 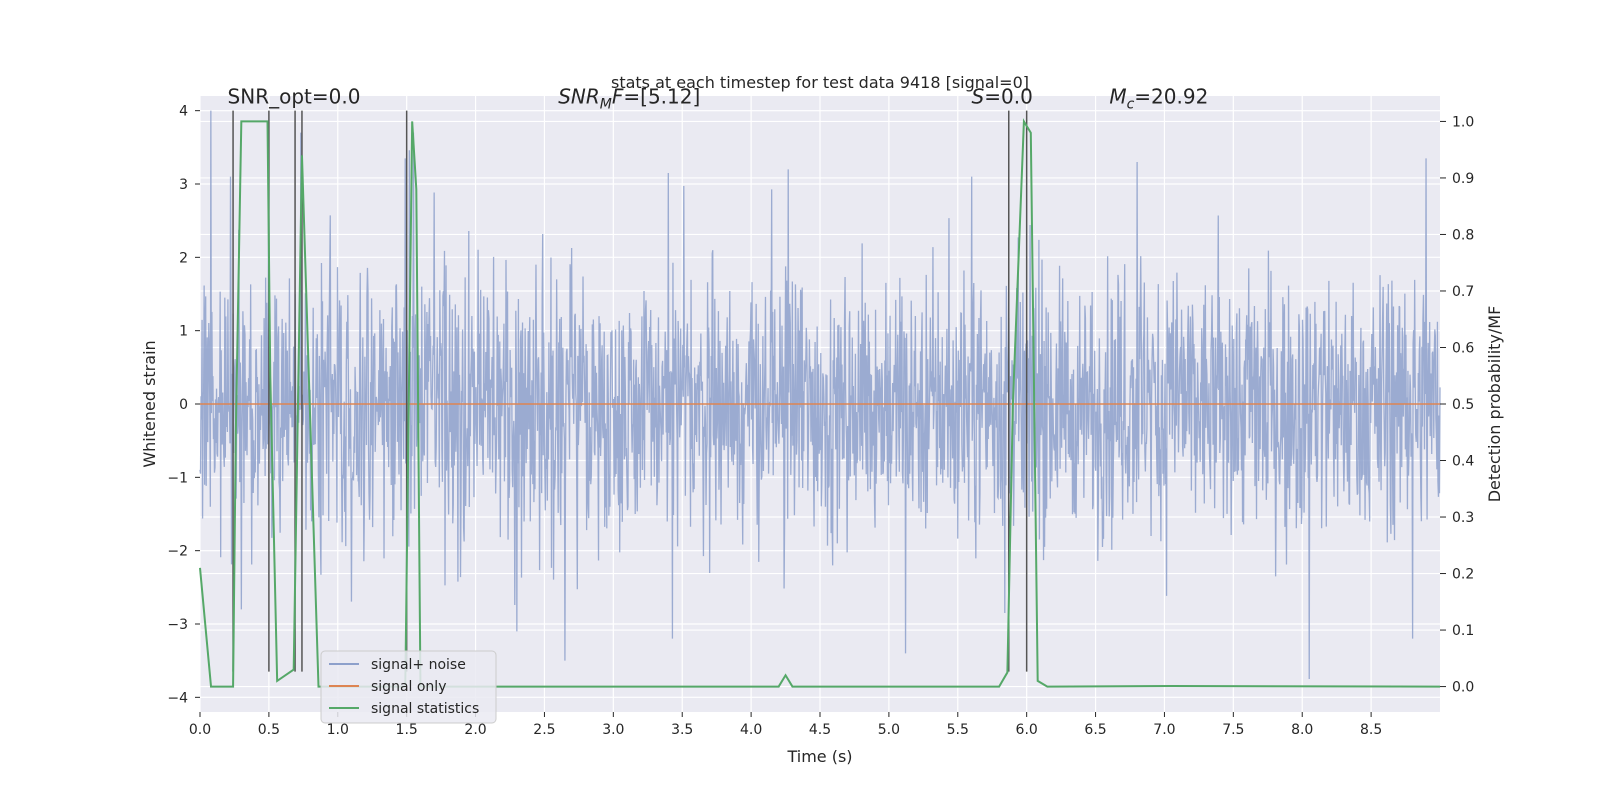 I want to click on x-tick-label: 2.5, so click(x=544, y=730).